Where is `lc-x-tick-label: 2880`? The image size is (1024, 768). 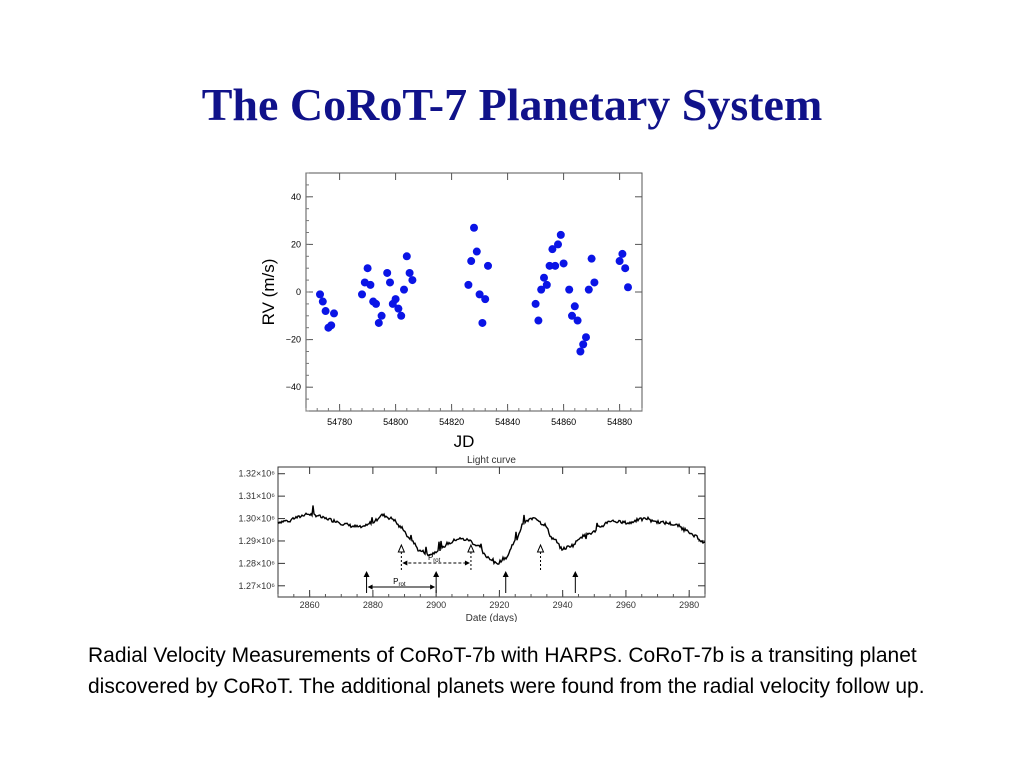
lc-x-tick-label: 2880 is located at coordinates (373, 605).